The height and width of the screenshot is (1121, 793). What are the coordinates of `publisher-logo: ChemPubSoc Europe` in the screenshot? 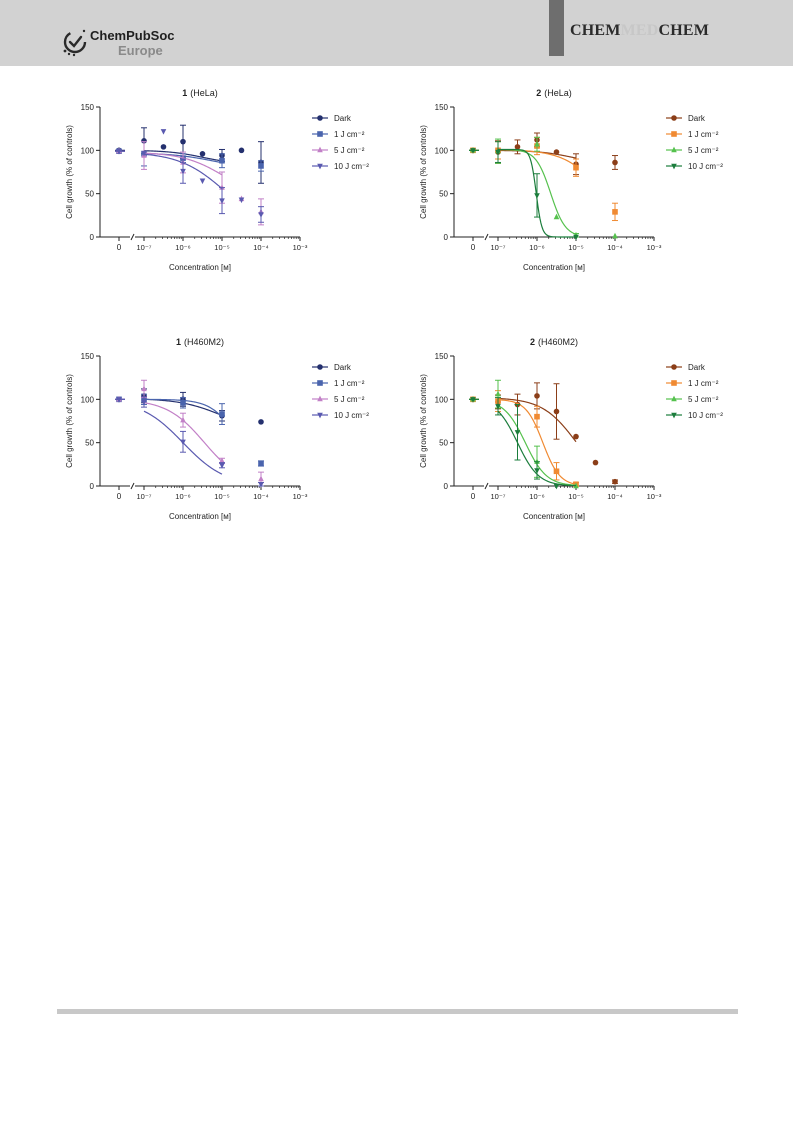 It's located at (130, 43).